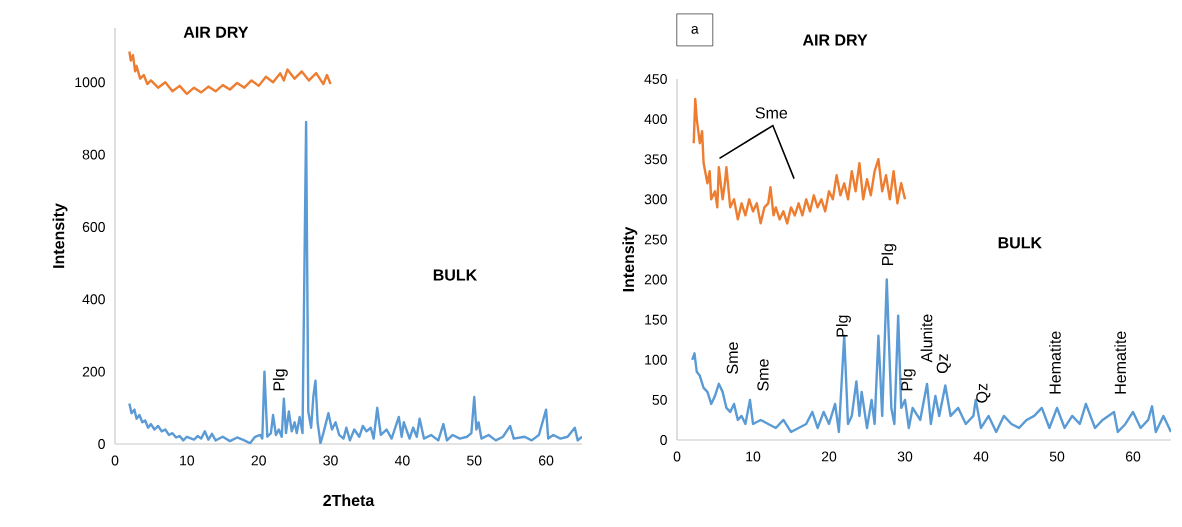  What do you see at coordinates (349, 500) in the screenshot?
I see `x-axis-title: 2Theta` at bounding box center [349, 500].